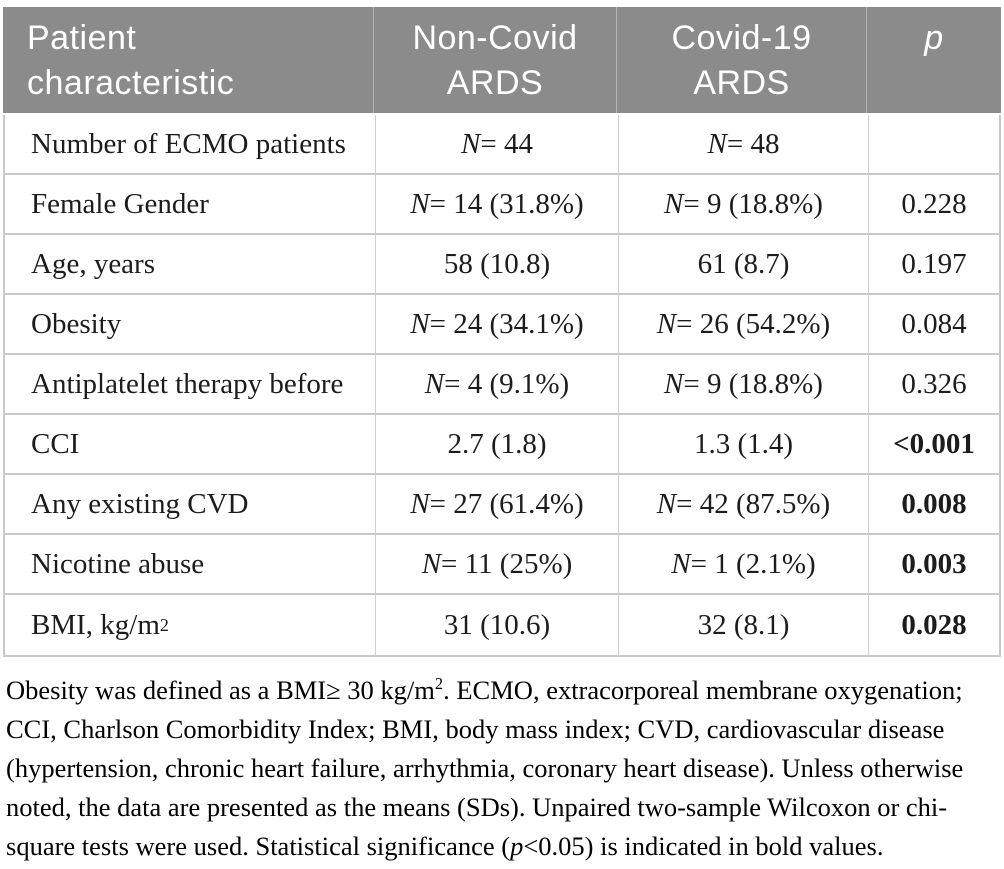 The height and width of the screenshot is (869, 1004). What do you see at coordinates (118, 563) in the screenshot?
I see `row-label-cell: Nicotine abuse` at bounding box center [118, 563].